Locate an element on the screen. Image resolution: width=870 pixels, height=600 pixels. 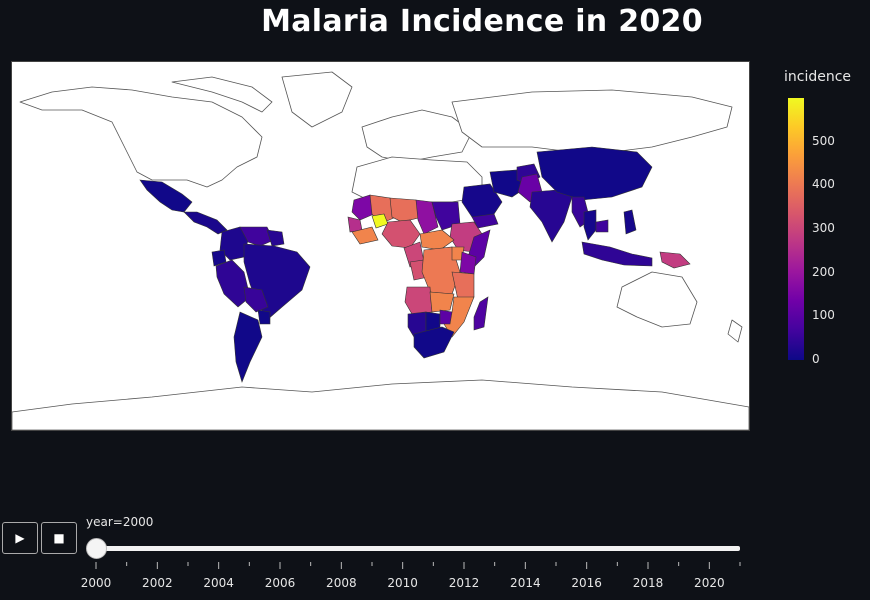
region-paraguay: Paraguay: 5 is located at coordinates (264, 317).